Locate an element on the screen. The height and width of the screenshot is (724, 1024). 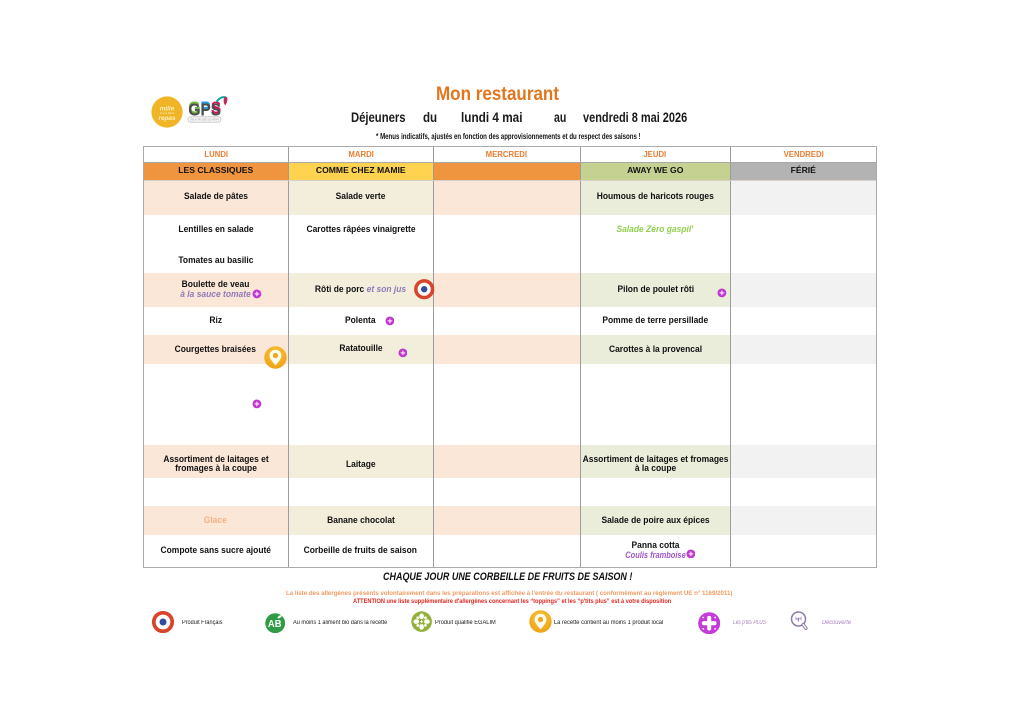
svg-text: UNE AUTRE IDÉE DES REPAS is located at coordinates (204, 119).